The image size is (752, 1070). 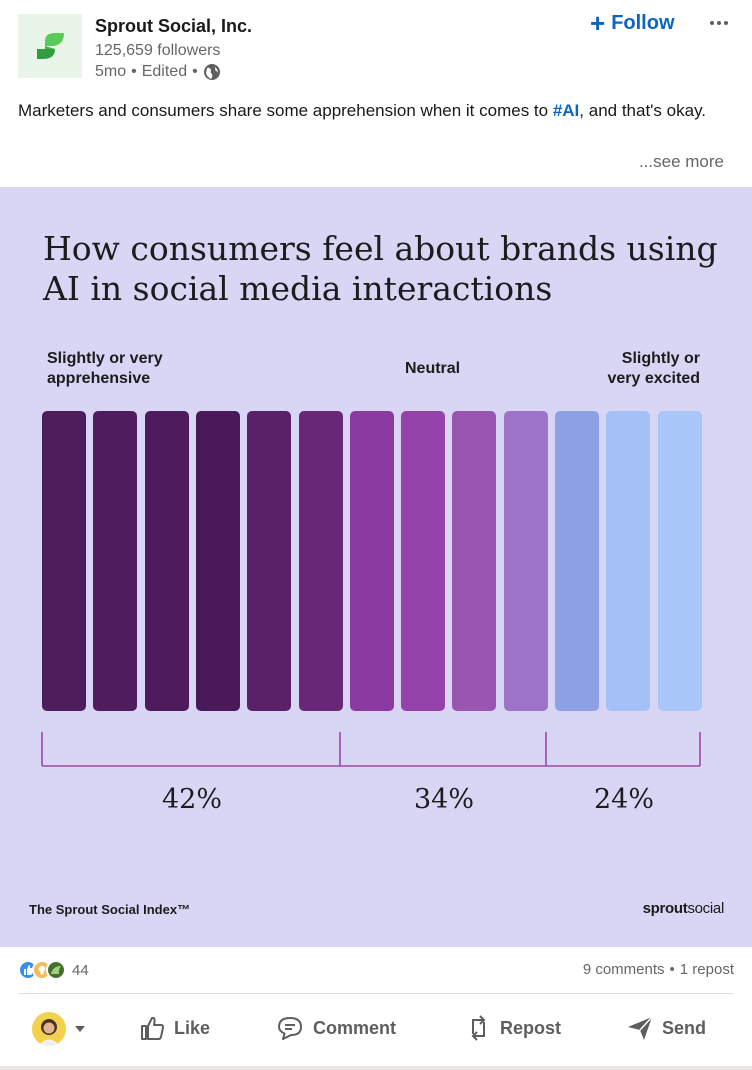 I want to click on comment-icon, so click(x=290, y=1028).